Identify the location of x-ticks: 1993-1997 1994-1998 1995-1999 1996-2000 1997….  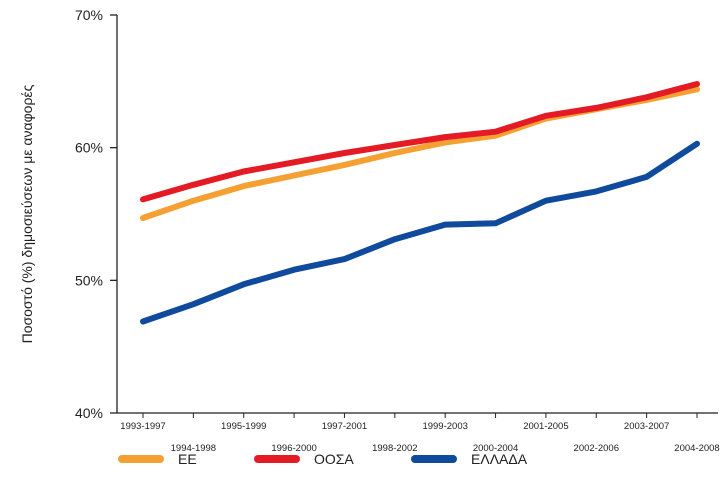
(420, 433).